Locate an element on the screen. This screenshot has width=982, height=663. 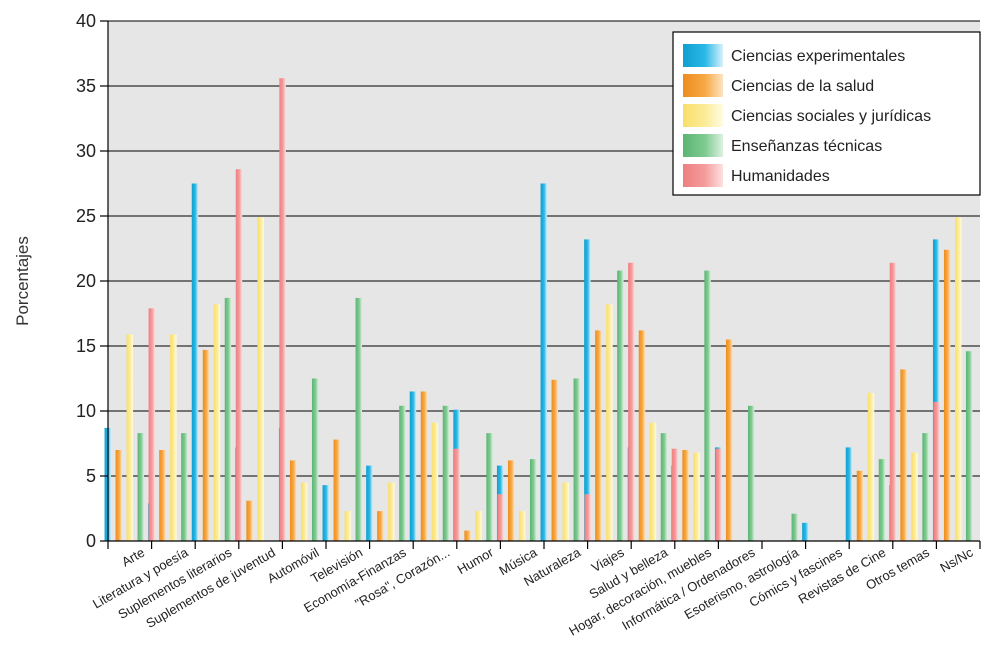
legend-label-ciencias-sociales: Ciencias sociales y jurídicas is located at coordinates (831, 116).